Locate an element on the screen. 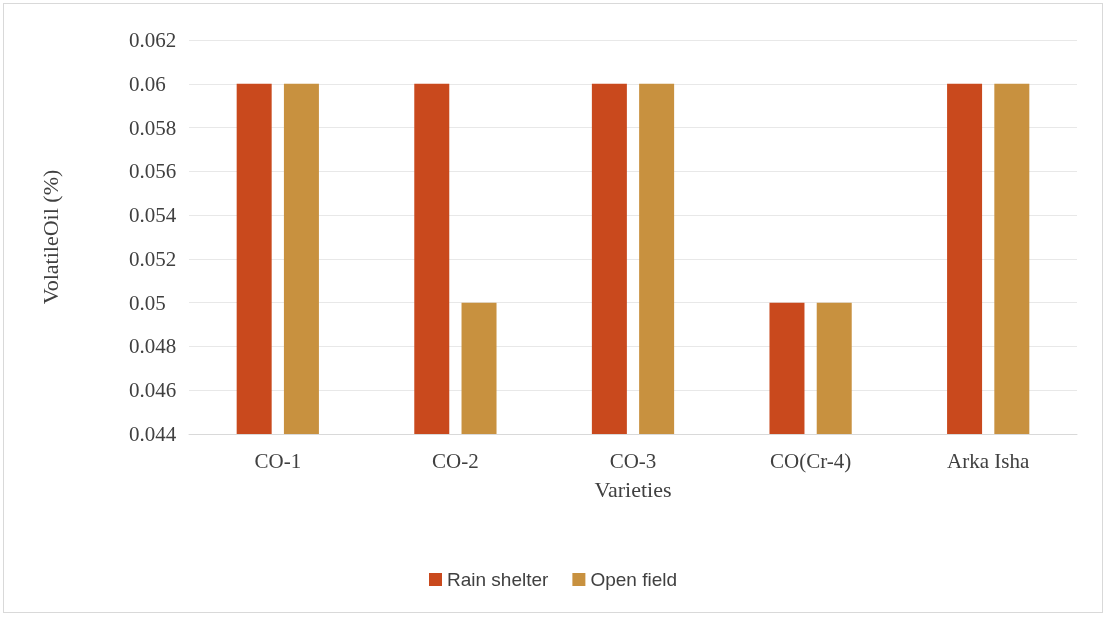 This screenshot has width=1108, height=618. x-axis-title: Varieties is located at coordinates (633, 489).